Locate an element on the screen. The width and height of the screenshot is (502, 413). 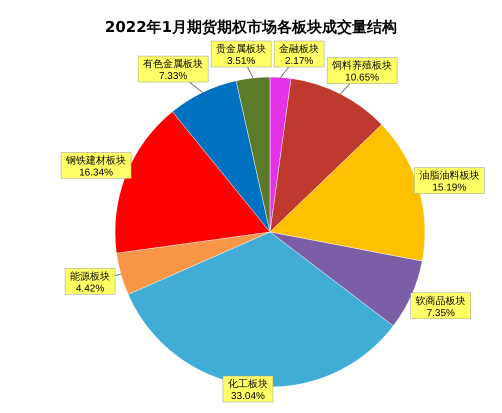
slice-label: 软商品板块 is located at coordinates (441, 300).